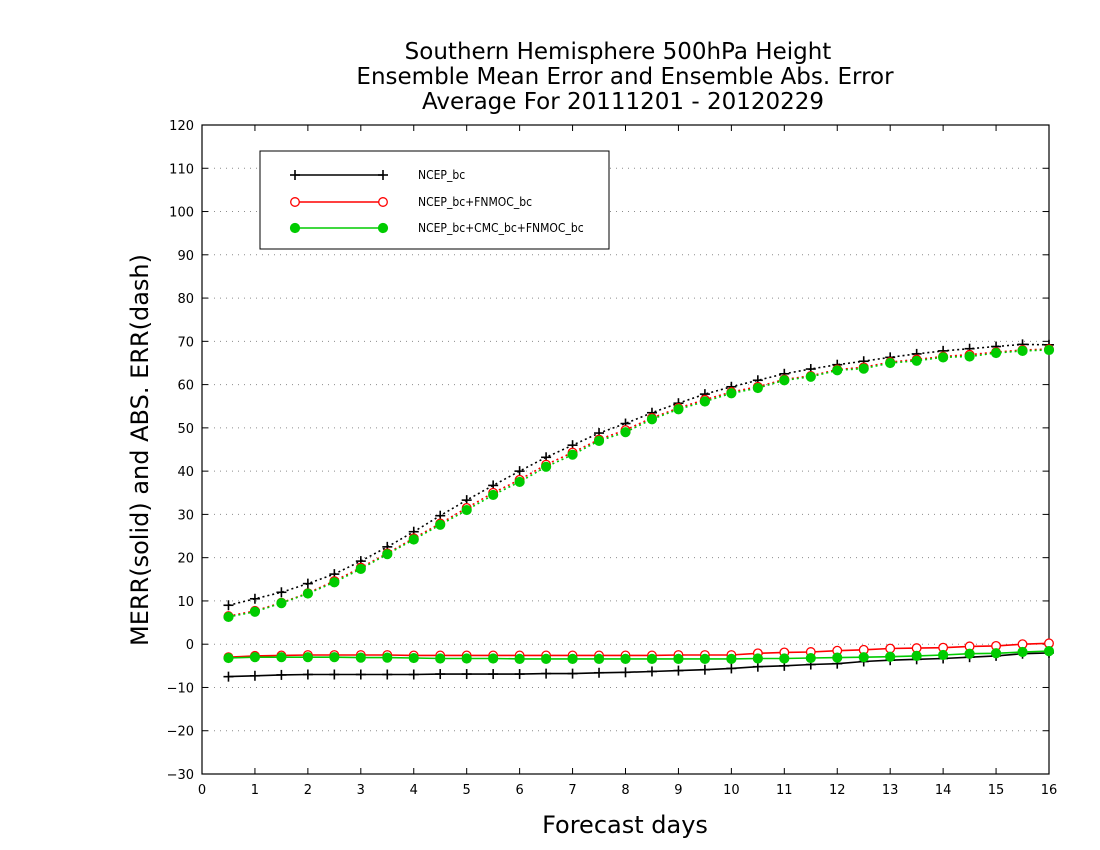  What do you see at coordinates (190, 645) in the screenshot?
I see `y-tick-label: 0` at bounding box center [190, 645].